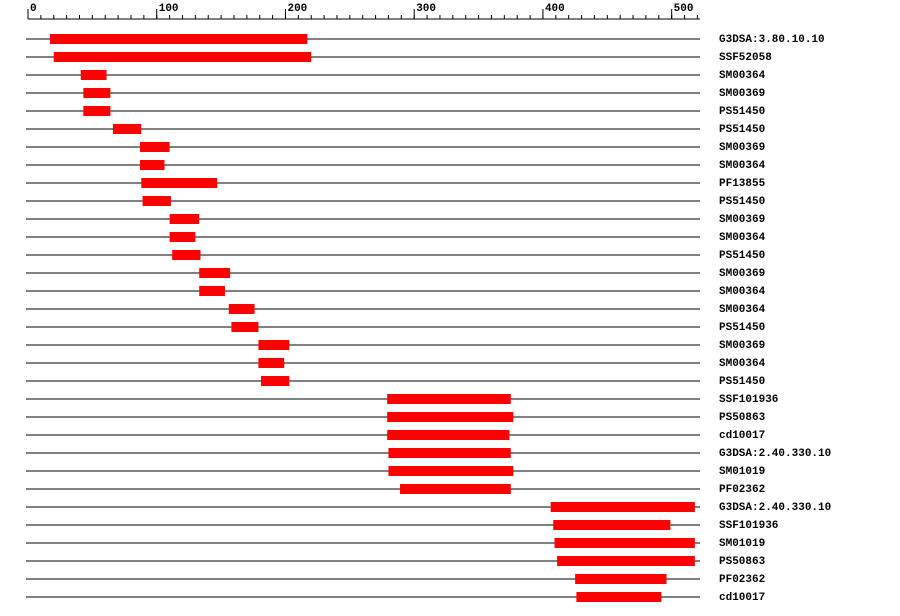  Describe the element at coordinates (169, 9) in the screenshot. I see `x-tick-label: 100` at that location.